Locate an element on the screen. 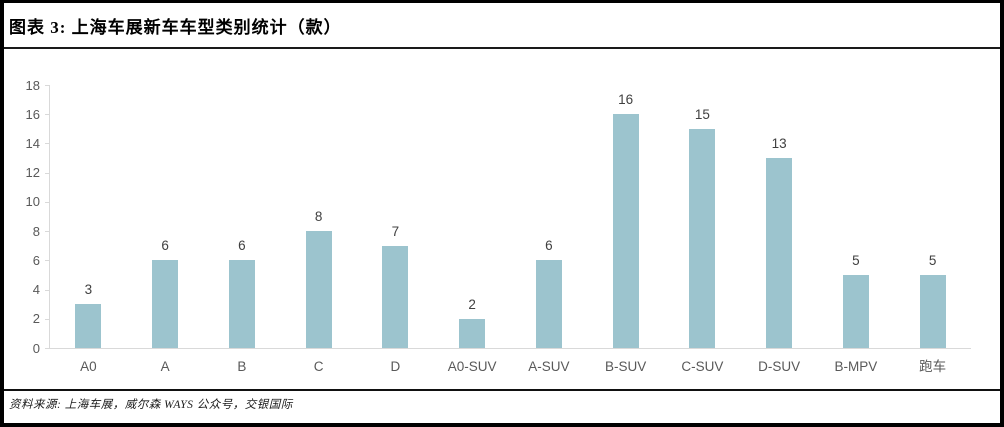 The height and width of the screenshot is (427, 1004). bar-D is located at coordinates (395, 296).